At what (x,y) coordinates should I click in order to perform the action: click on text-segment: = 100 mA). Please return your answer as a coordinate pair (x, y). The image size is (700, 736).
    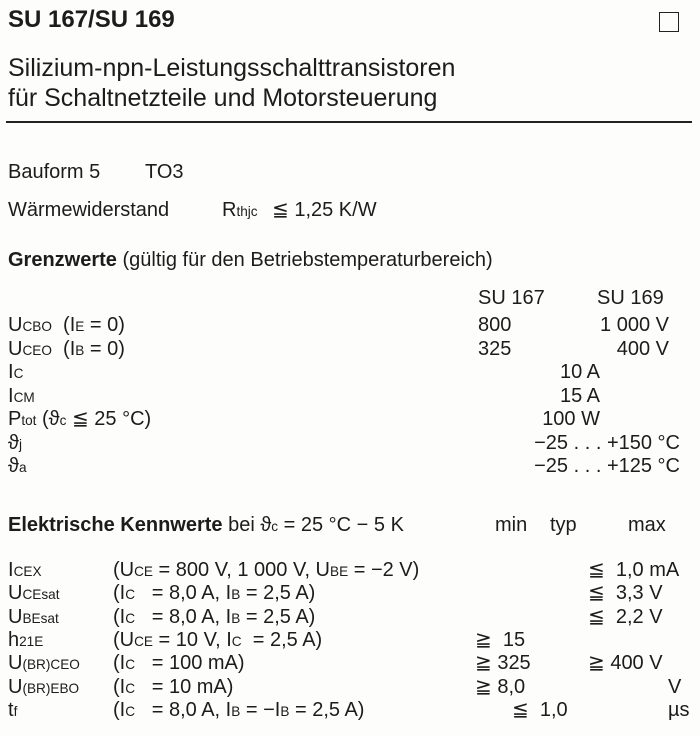
    Looking at the image, I should click on (190, 663).